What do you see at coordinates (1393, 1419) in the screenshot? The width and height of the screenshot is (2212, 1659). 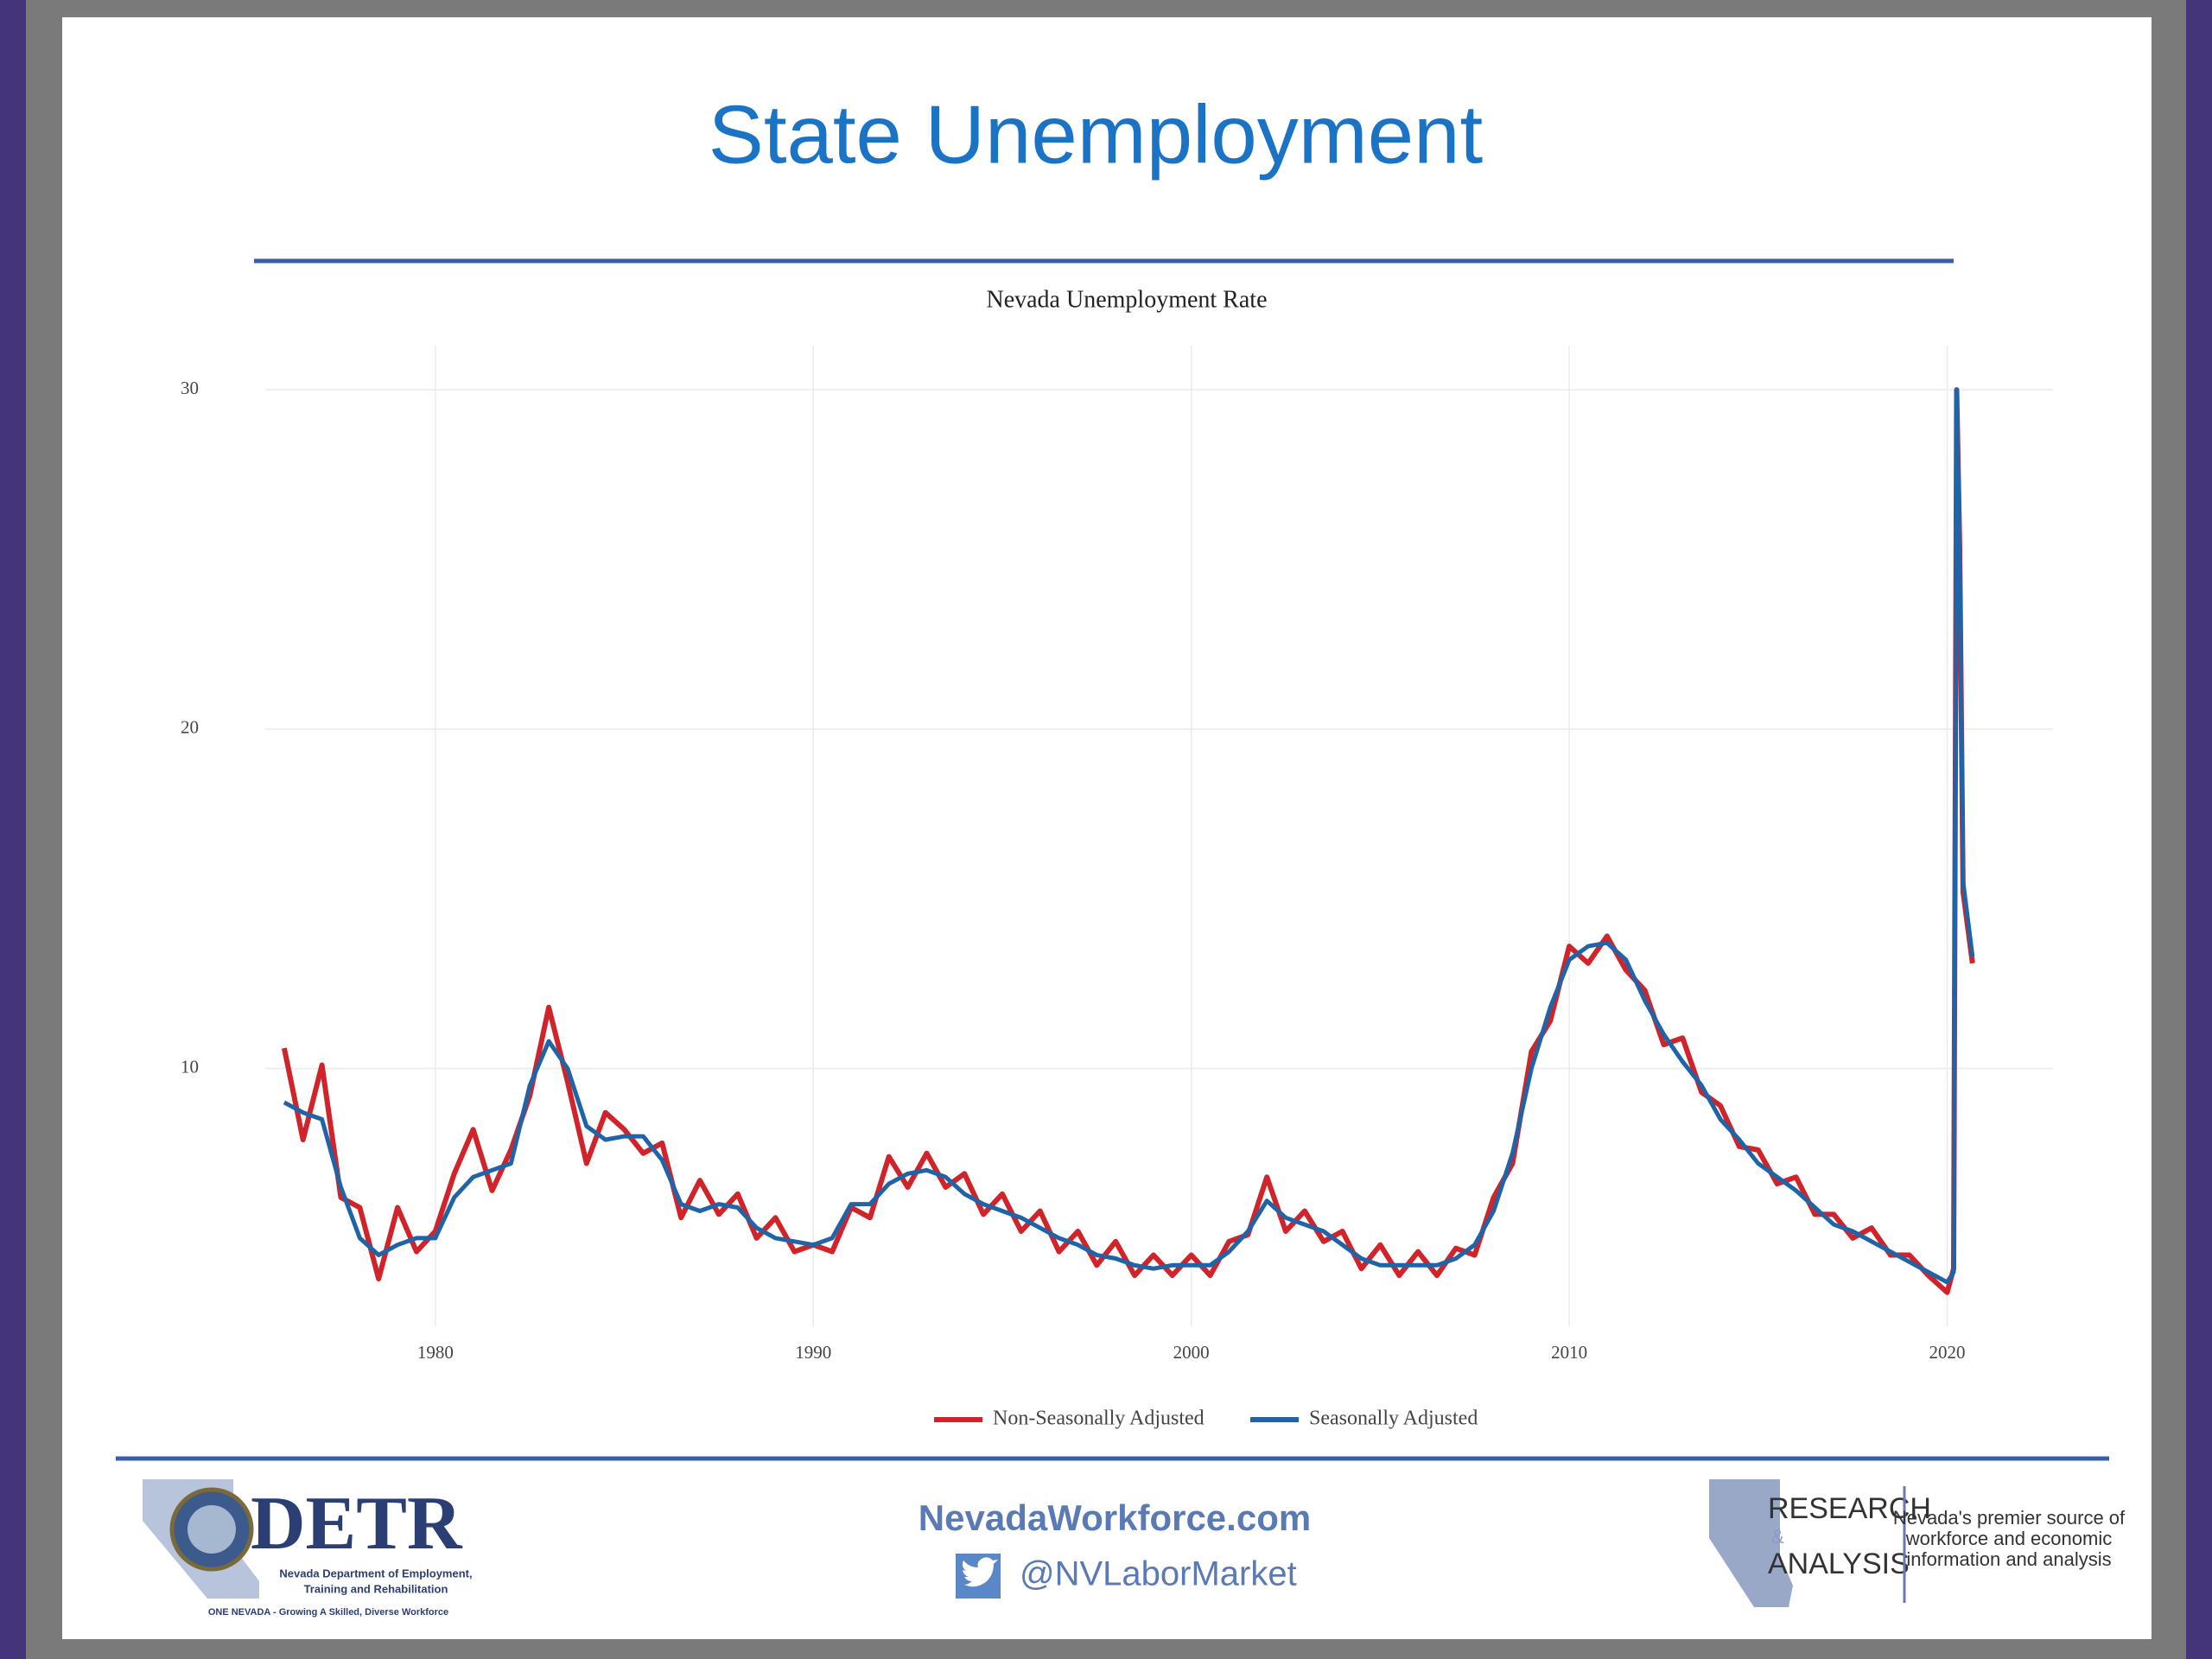 I see `legend-label: Seasonally Adjusted` at bounding box center [1393, 1419].